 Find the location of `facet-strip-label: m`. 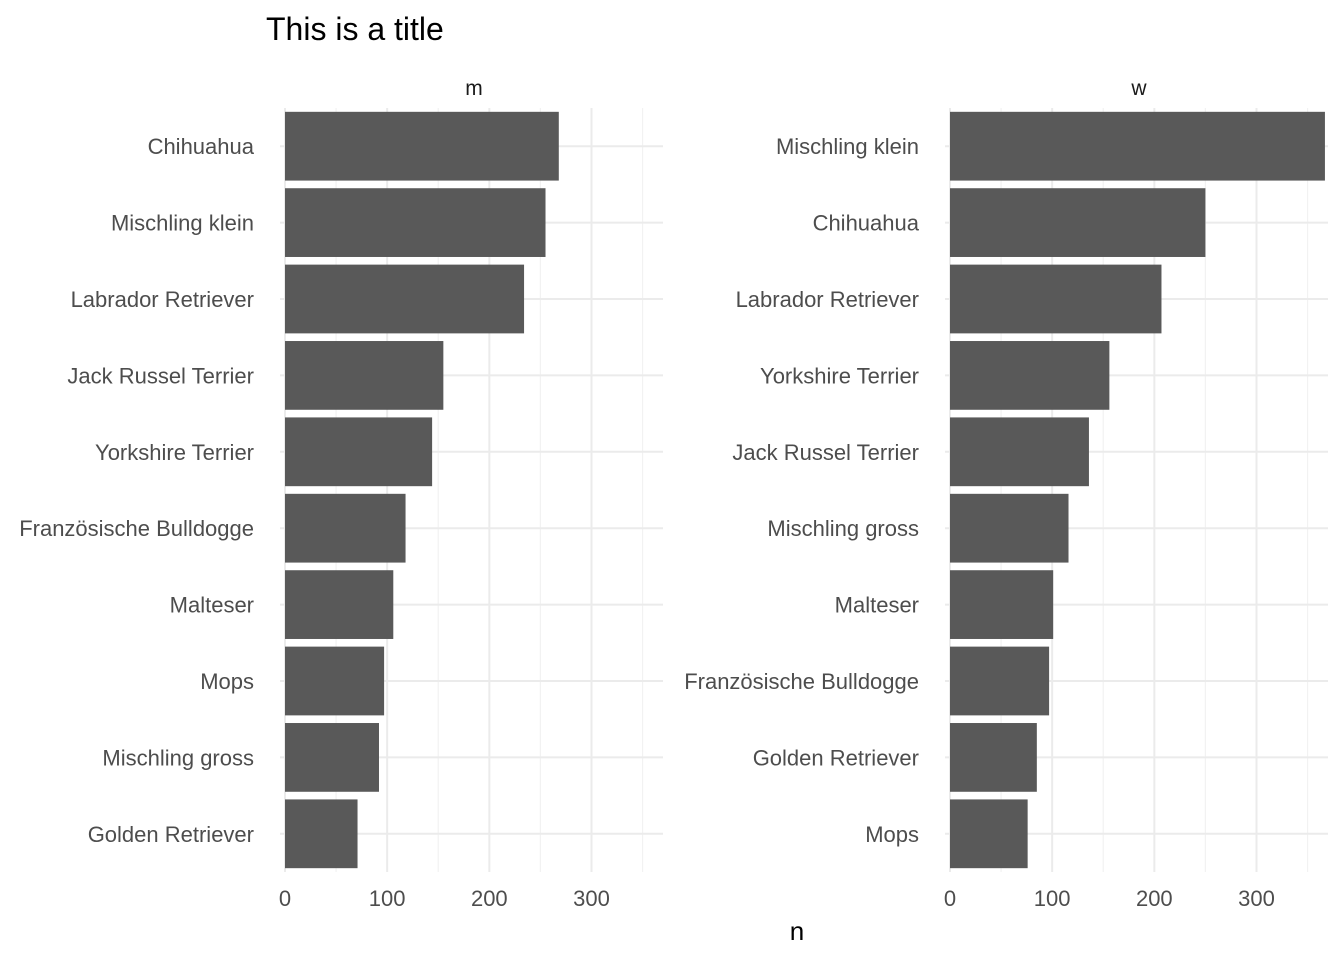

facet-strip-label: m is located at coordinates (474, 88).